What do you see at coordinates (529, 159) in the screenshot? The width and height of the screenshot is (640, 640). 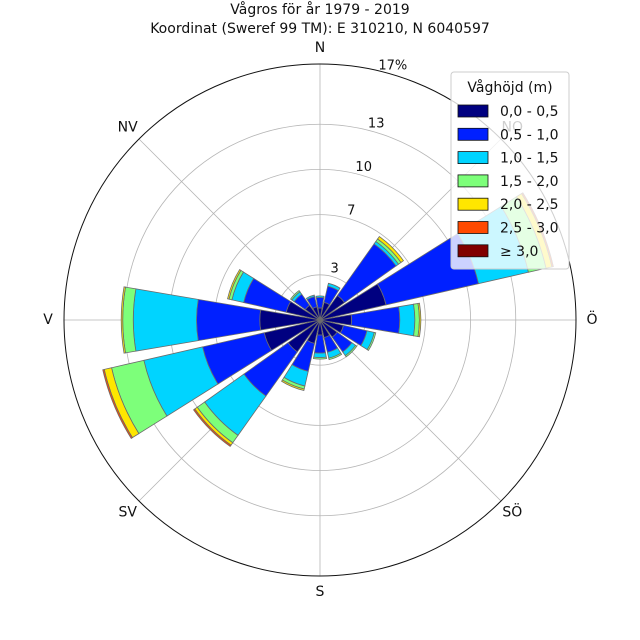 I see `legend-label-2: 1,0 - 1,5` at bounding box center [529, 159].